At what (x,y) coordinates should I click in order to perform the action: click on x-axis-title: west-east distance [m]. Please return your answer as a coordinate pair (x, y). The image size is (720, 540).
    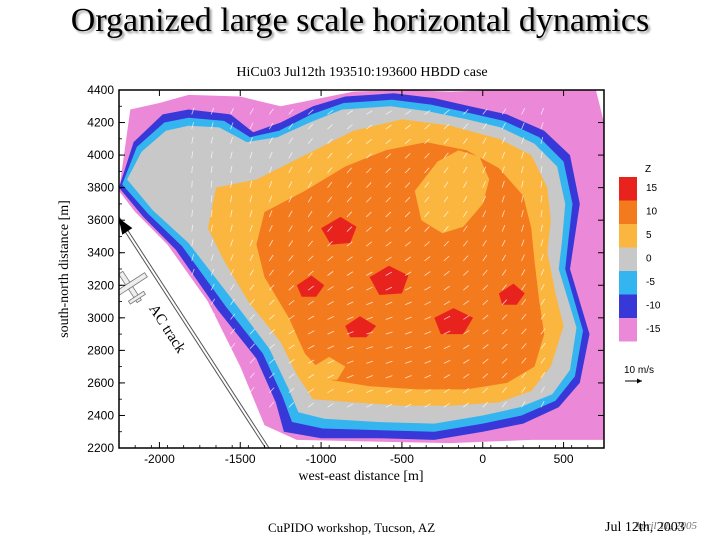
    Looking at the image, I should click on (360, 476).